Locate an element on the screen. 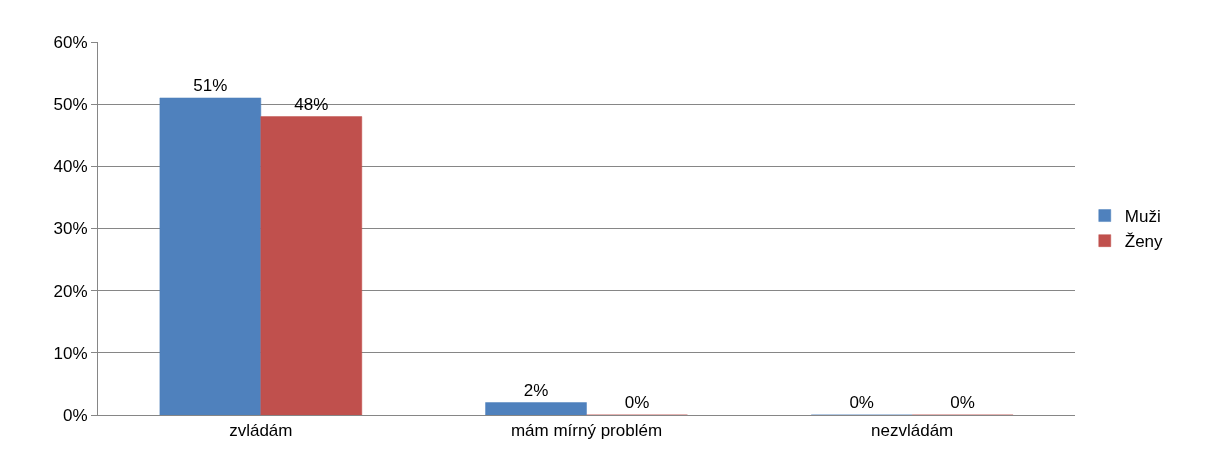 The width and height of the screenshot is (1208, 472). data-label: 48% is located at coordinates (311, 104).